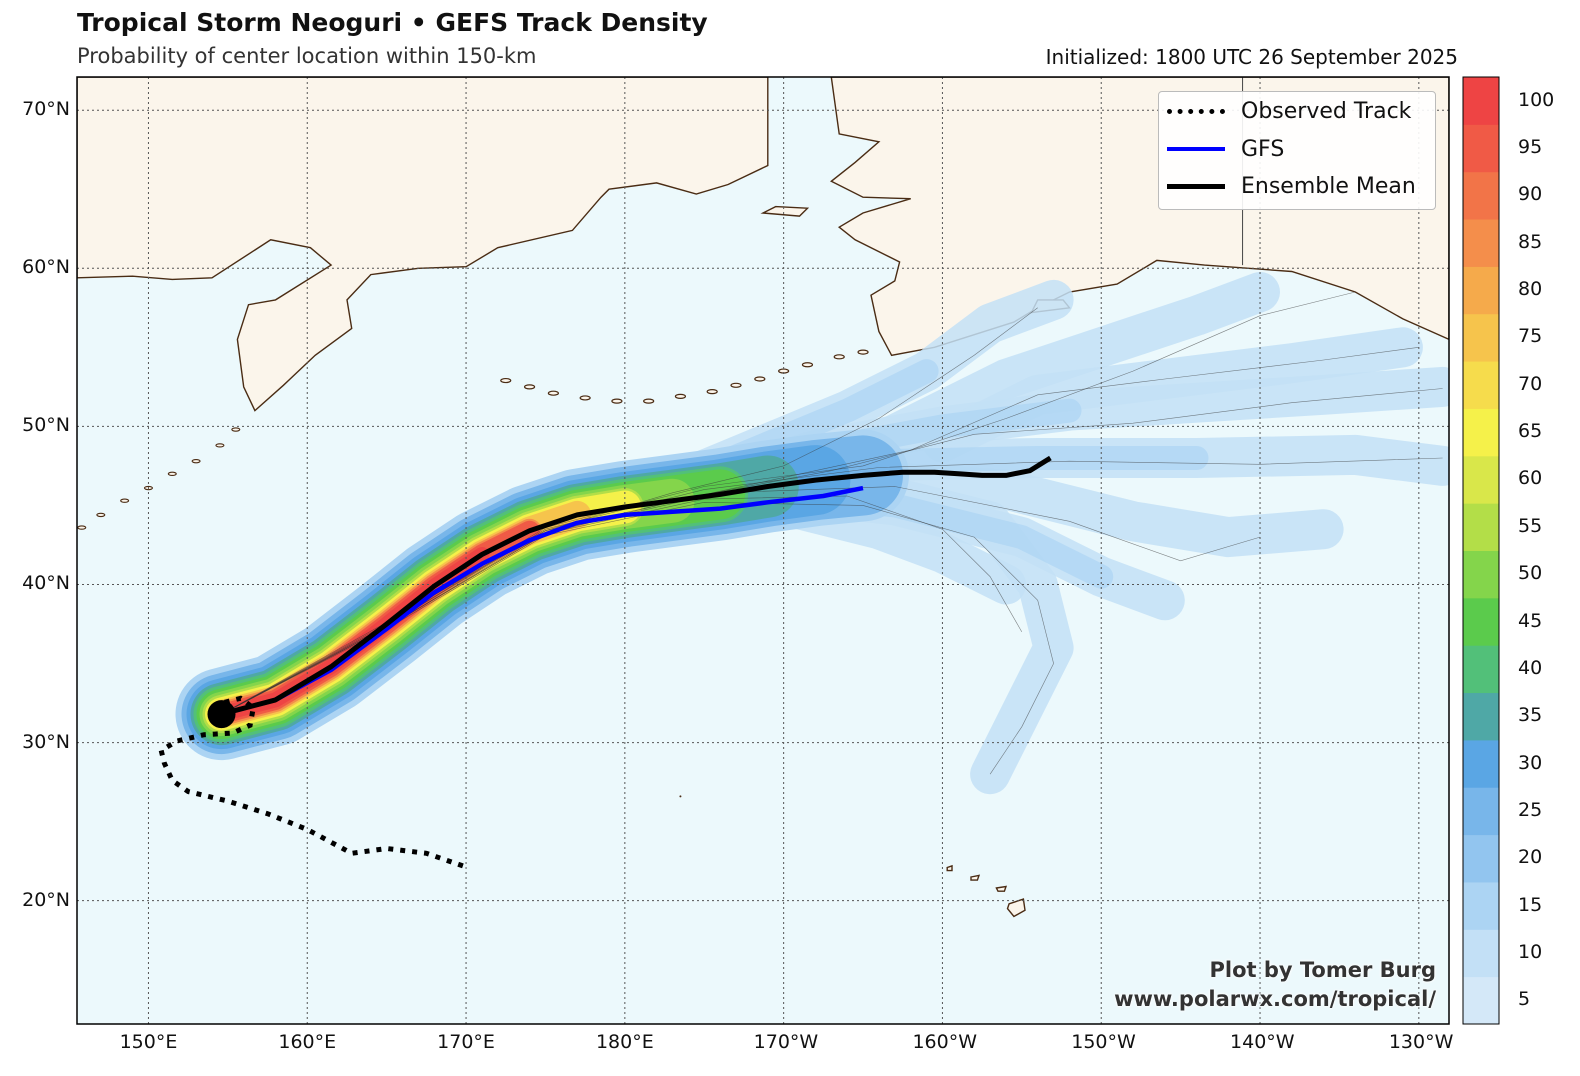 This screenshot has width=1580, height=1076. Describe the element at coordinates (1001, 888) in the screenshot. I see `land-maui` at that location.